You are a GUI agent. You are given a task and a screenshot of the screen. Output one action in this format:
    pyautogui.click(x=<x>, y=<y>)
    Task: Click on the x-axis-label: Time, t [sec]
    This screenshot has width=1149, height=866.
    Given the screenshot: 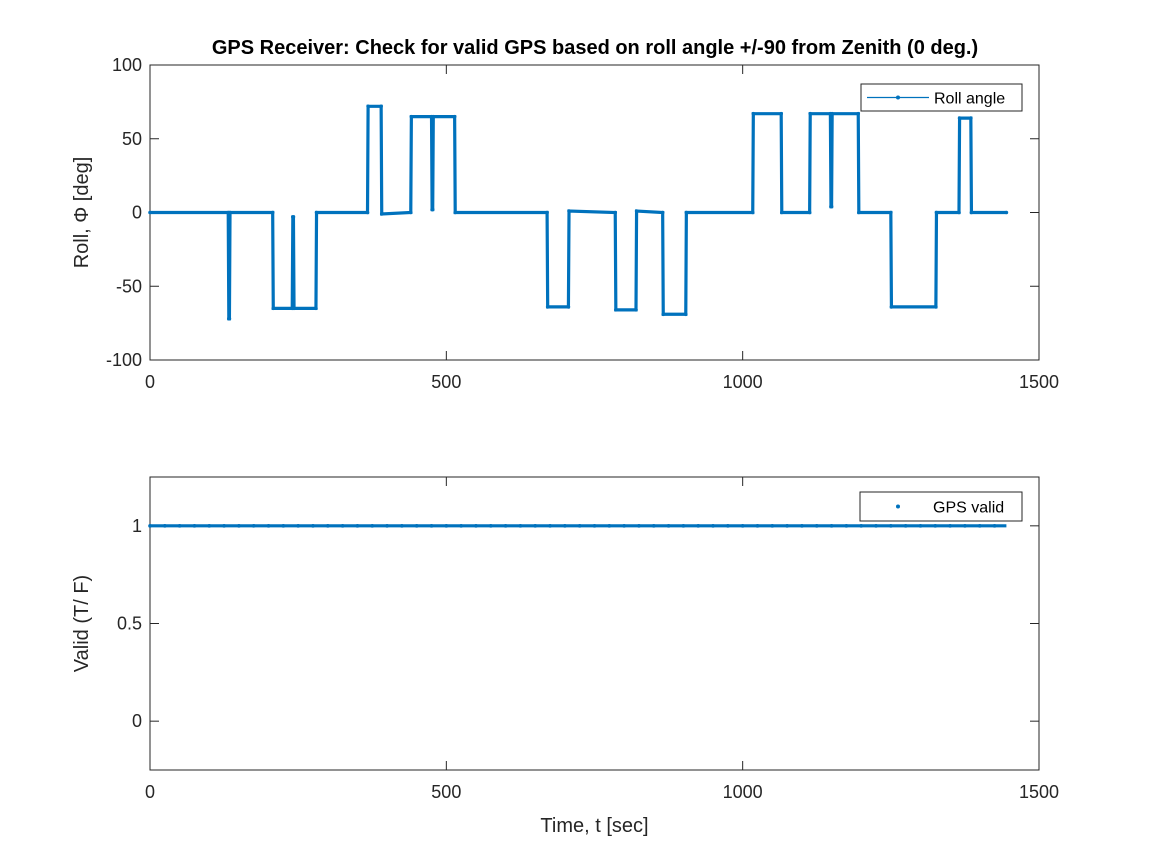 What is the action you would take?
    pyautogui.click(x=594, y=826)
    